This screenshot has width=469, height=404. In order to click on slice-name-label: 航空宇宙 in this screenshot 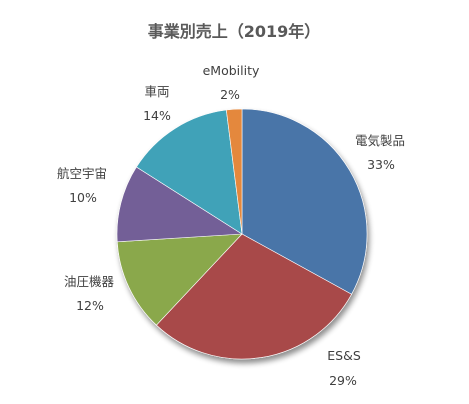, I will do `click(82, 173)`.